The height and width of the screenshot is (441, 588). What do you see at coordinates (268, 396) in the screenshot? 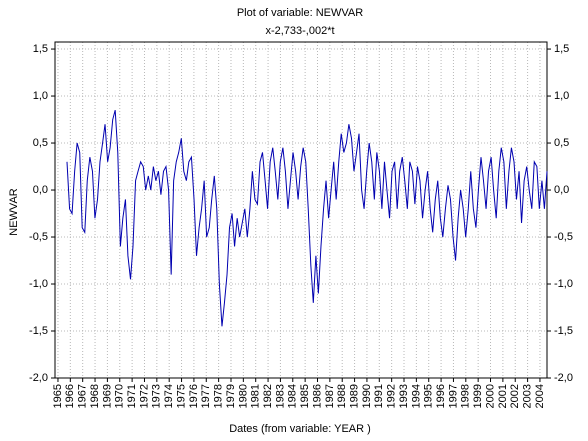
I see `x-tick-label: 1982` at bounding box center [268, 396].